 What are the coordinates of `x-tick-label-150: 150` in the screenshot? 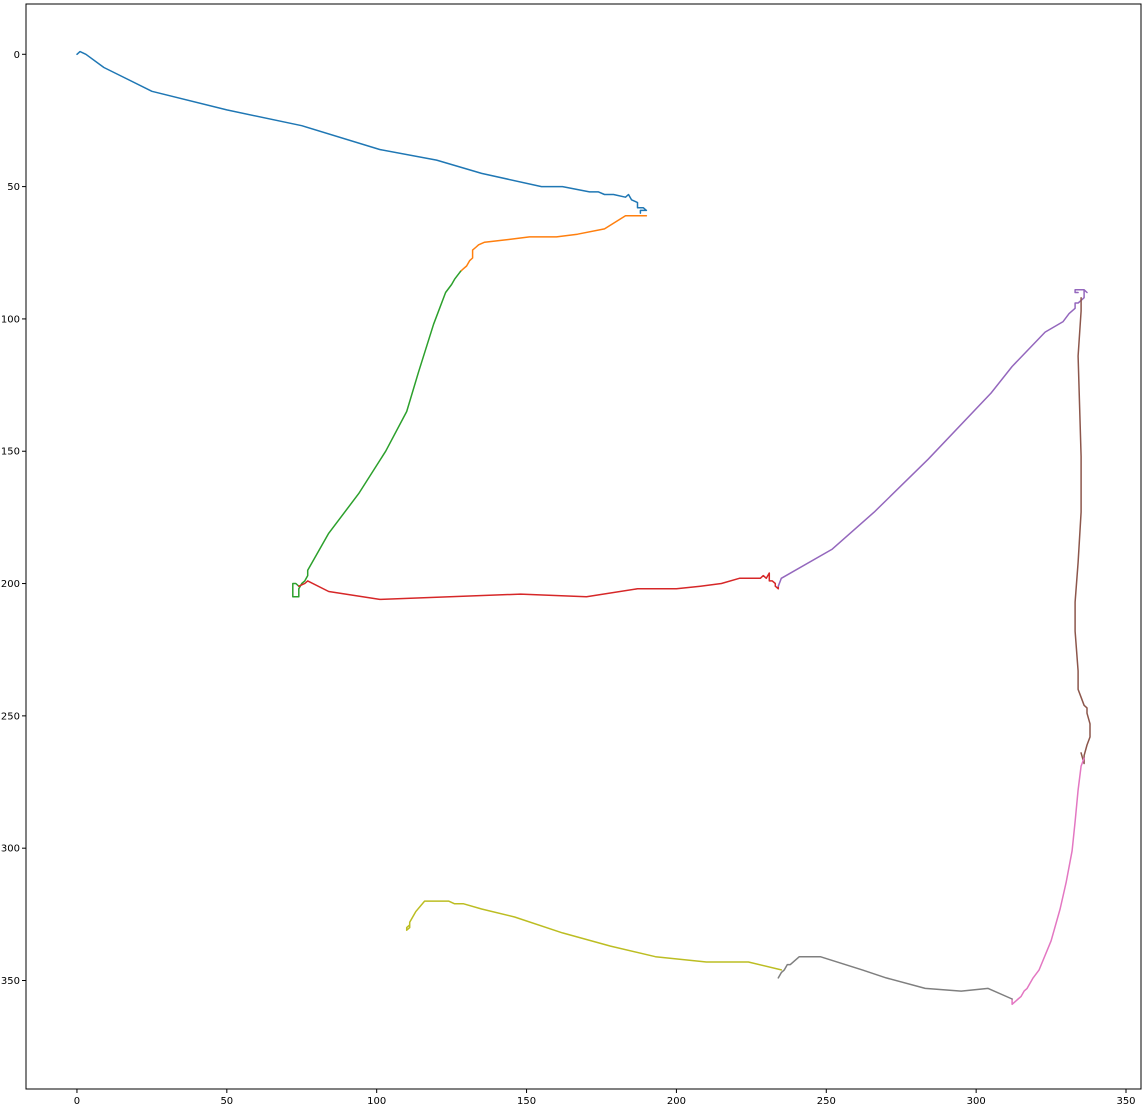 It's located at (526, 1101).